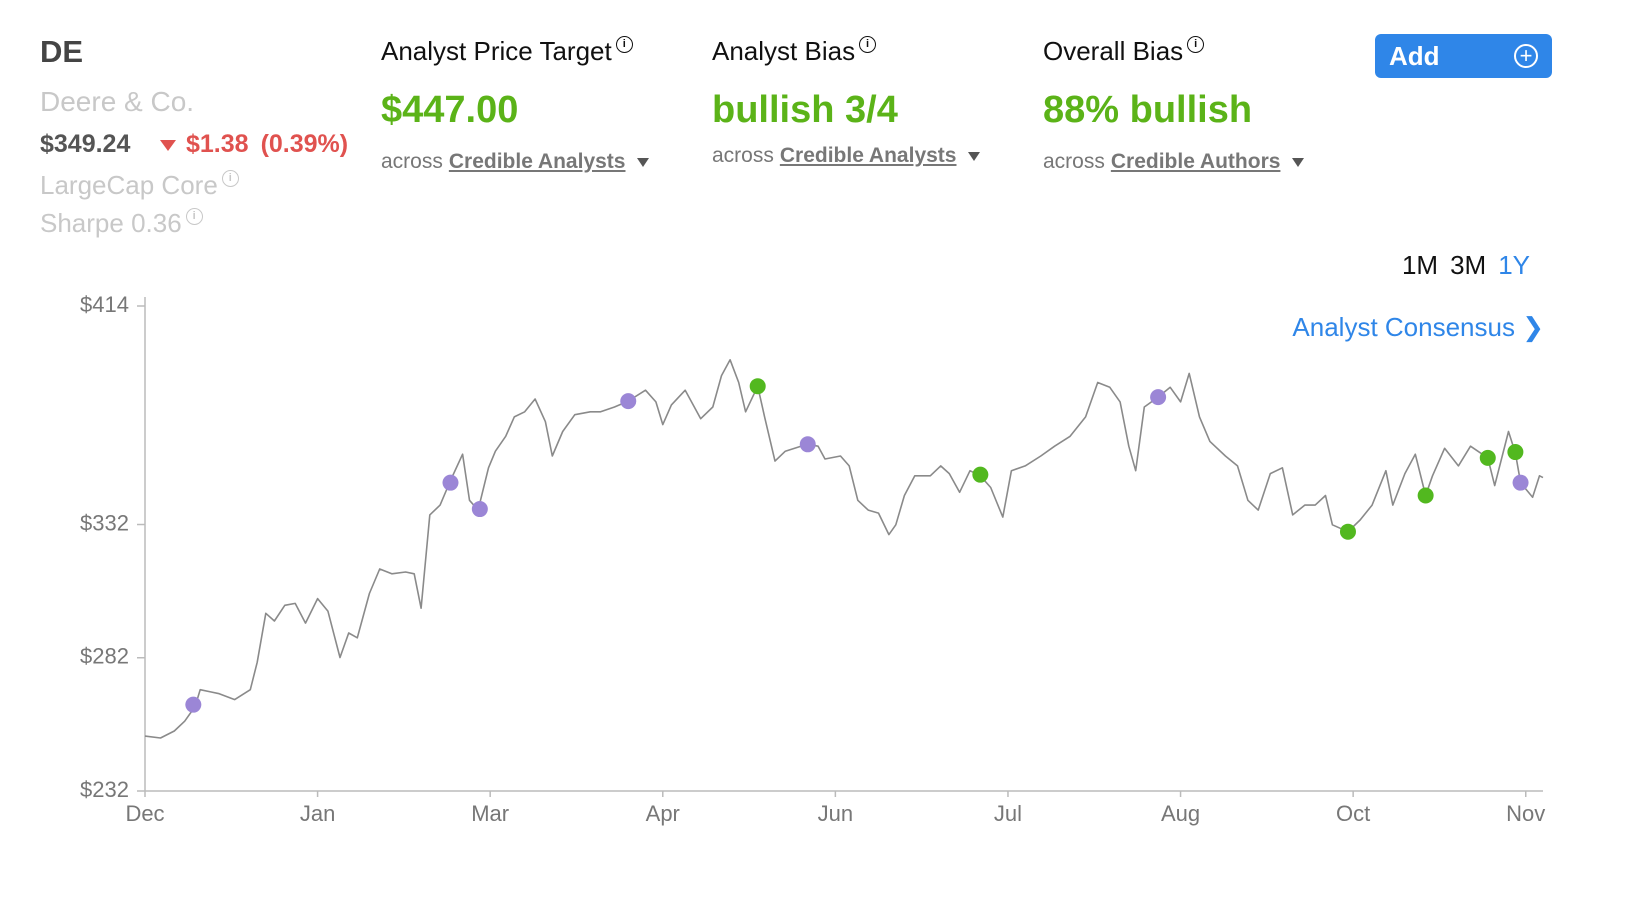 The width and height of the screenshot is (1652, 898). Describe the element at coordinates (117, 101) in the screenshot. I see `company-name: Deere & Co.` at that location.